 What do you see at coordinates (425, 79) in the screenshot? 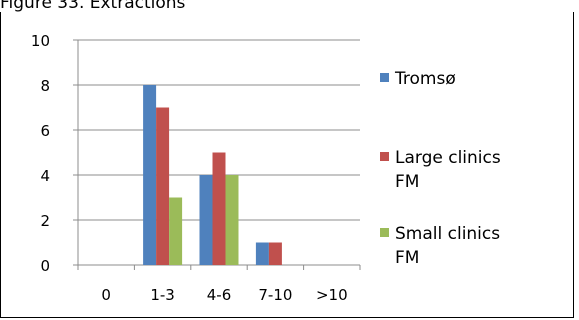
I see `legend-label: Tromsø` at bounding box center [425, 79].